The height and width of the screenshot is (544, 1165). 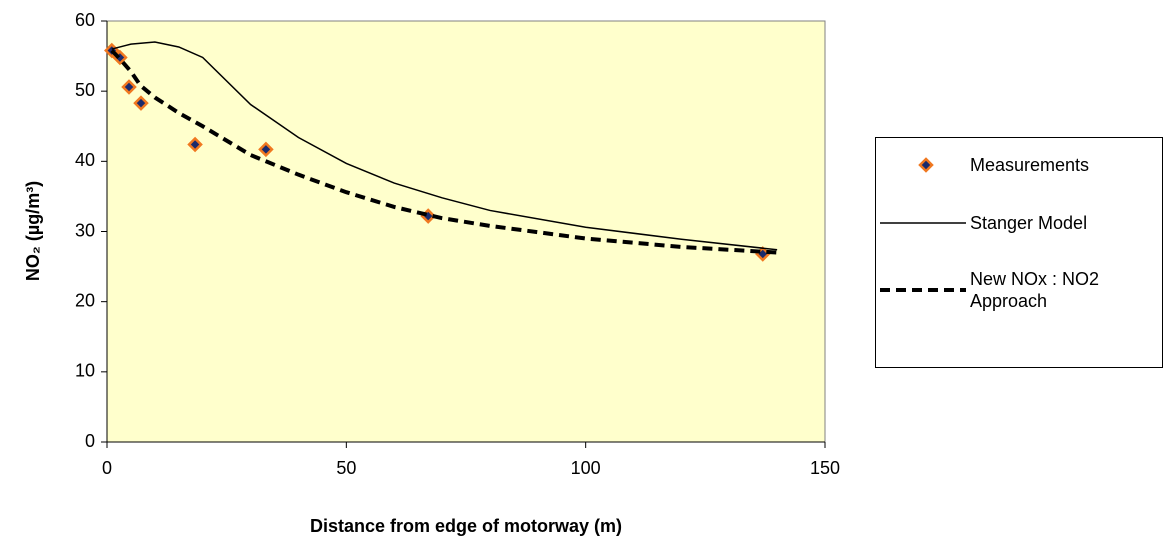 I want to click on legend-entry: Stanger Model, so click(x=981, y=223).